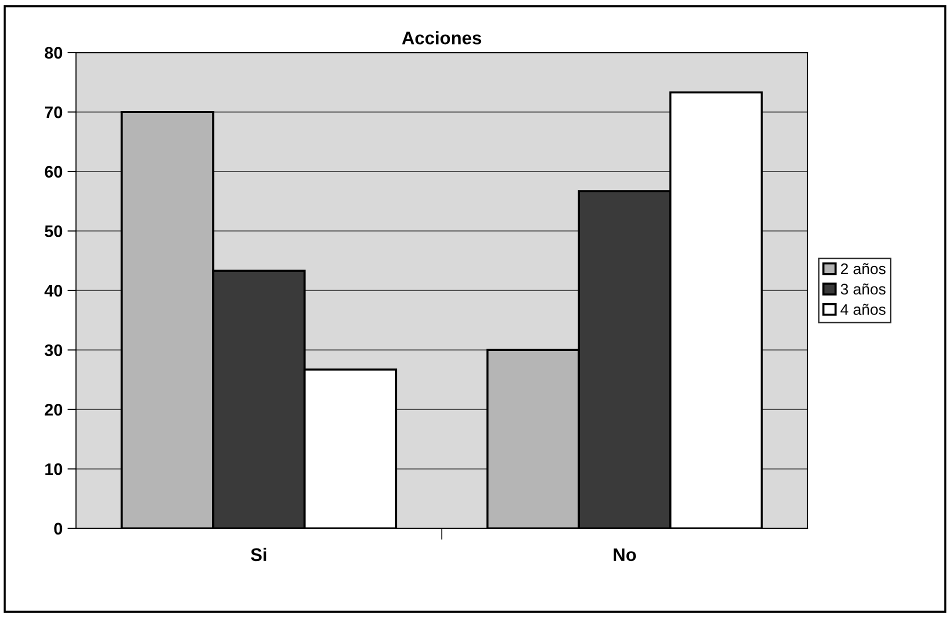  I want to click on y-tick-label: 0, so click(58, 528).